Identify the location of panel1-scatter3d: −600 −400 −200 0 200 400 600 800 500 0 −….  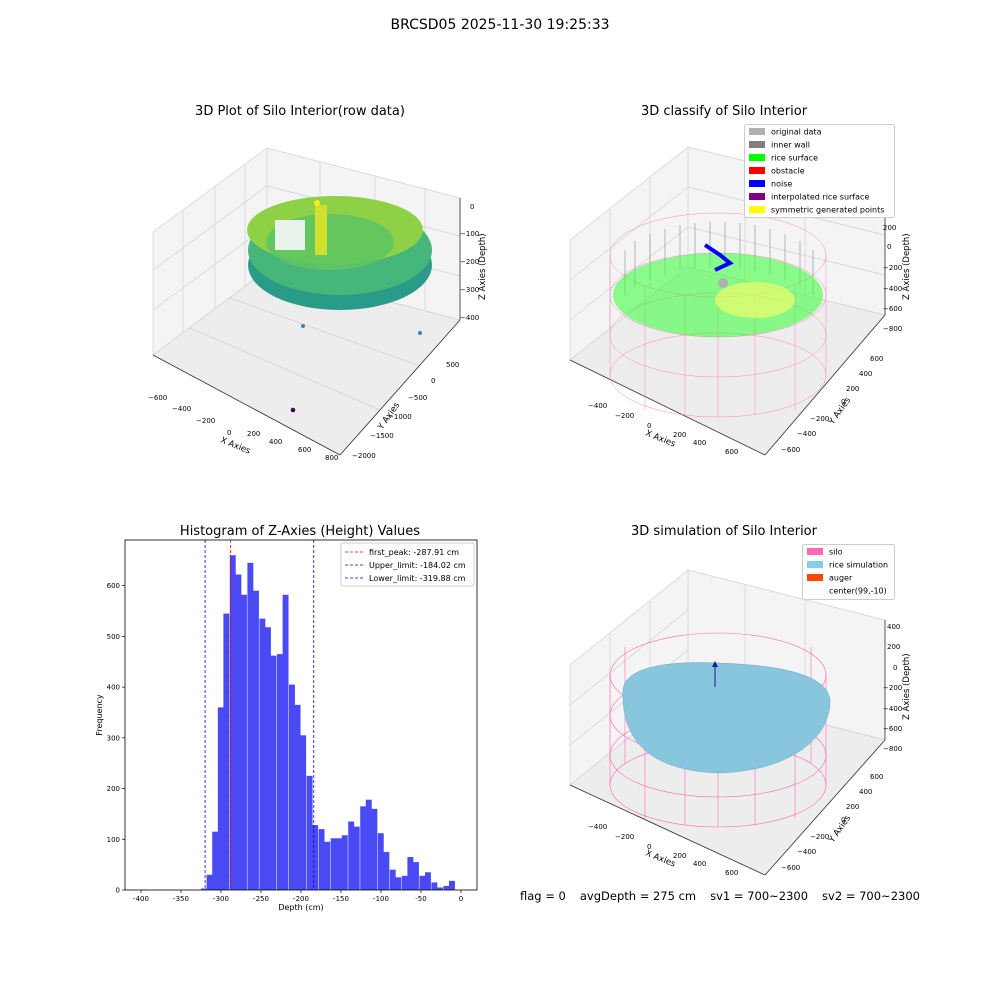
(318, 304).